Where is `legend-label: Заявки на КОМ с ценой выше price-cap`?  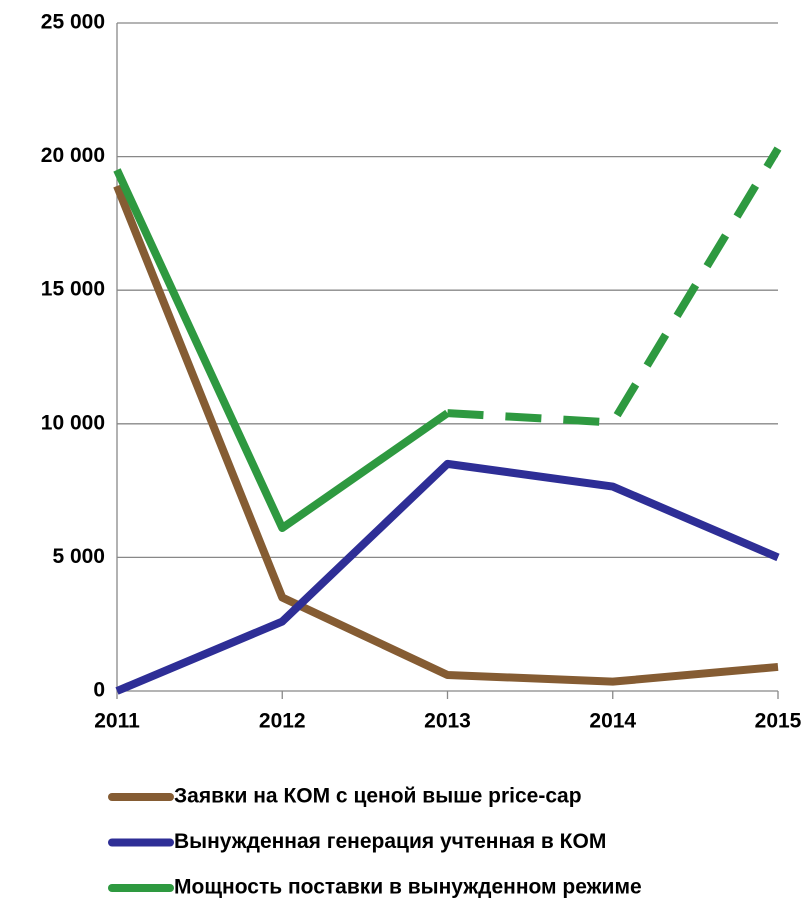 legend-label: Заявки на КОМ с ценой выше price-cap is located at coordinates (378, 796).